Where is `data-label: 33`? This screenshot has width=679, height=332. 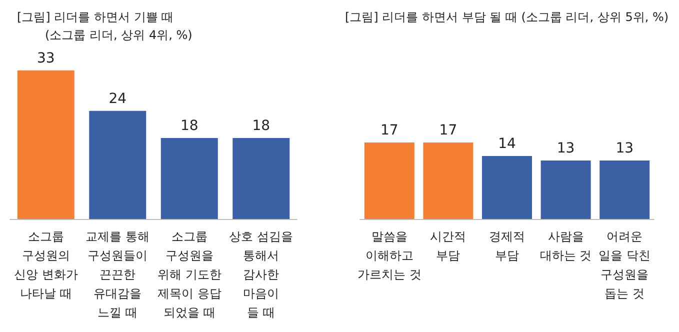 data-label: 33 is located at coordinates (45, 58).